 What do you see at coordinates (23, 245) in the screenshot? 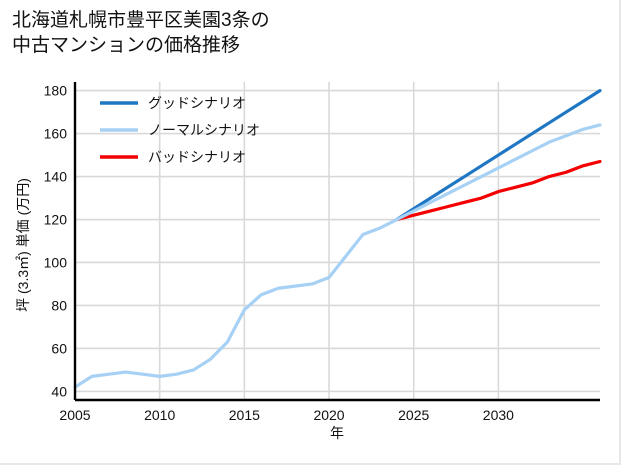
I see `y-axis-label: 坪 (3.3㎡) 単価 (万円)` at bounding box center [23, 245].